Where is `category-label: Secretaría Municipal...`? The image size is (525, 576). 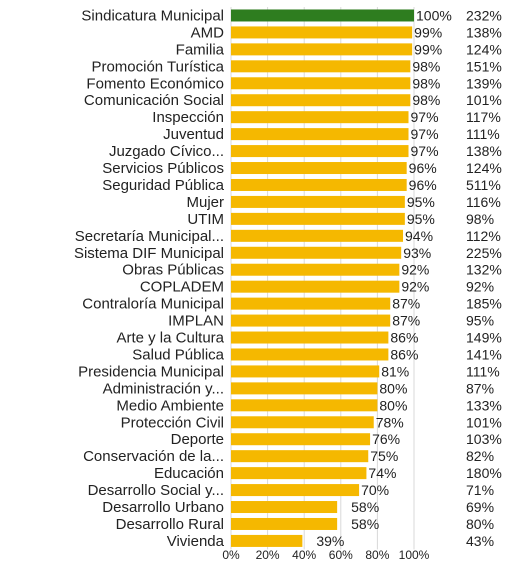 category-label: Secretaría Municipal... is located at coordinates (149, 236).